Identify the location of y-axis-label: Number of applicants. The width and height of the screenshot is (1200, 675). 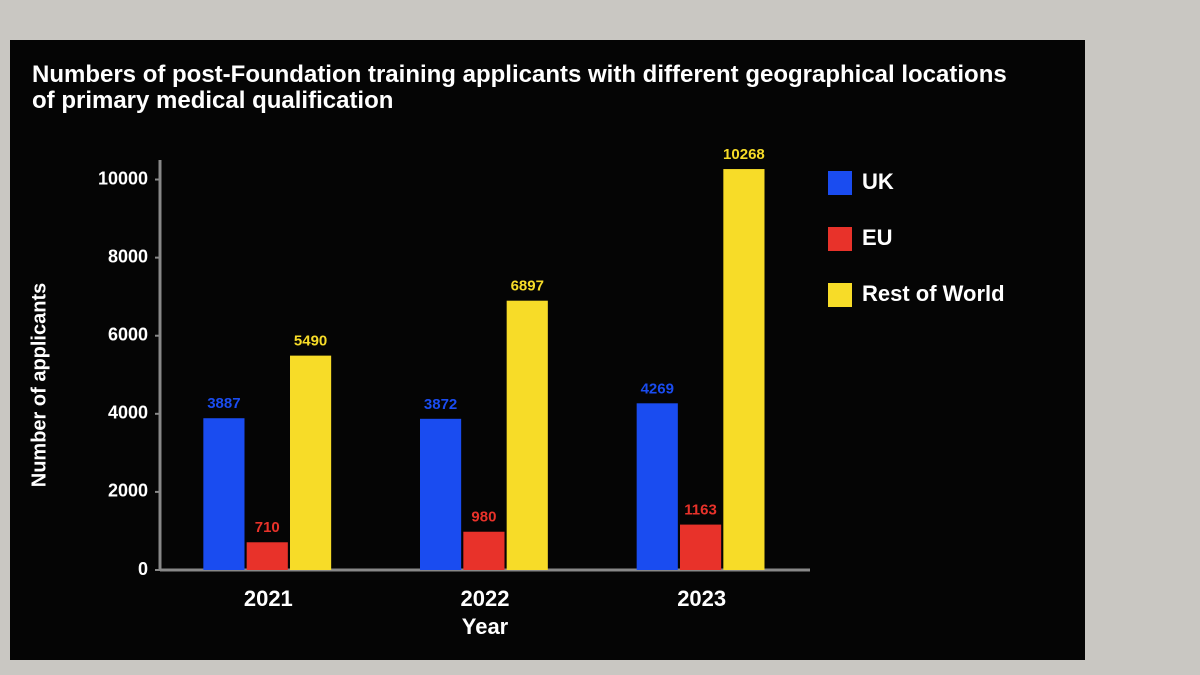
(39, 385).